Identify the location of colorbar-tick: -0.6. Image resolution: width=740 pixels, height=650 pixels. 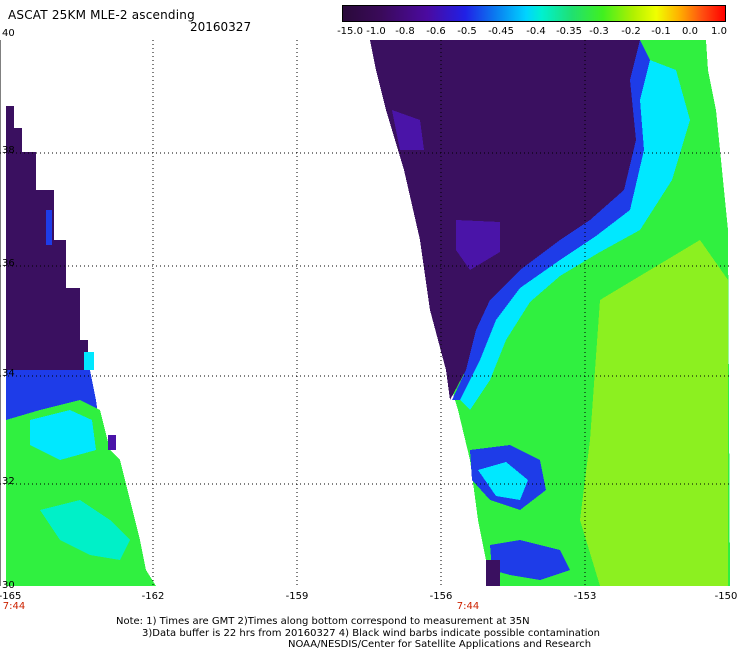
(436, 31).